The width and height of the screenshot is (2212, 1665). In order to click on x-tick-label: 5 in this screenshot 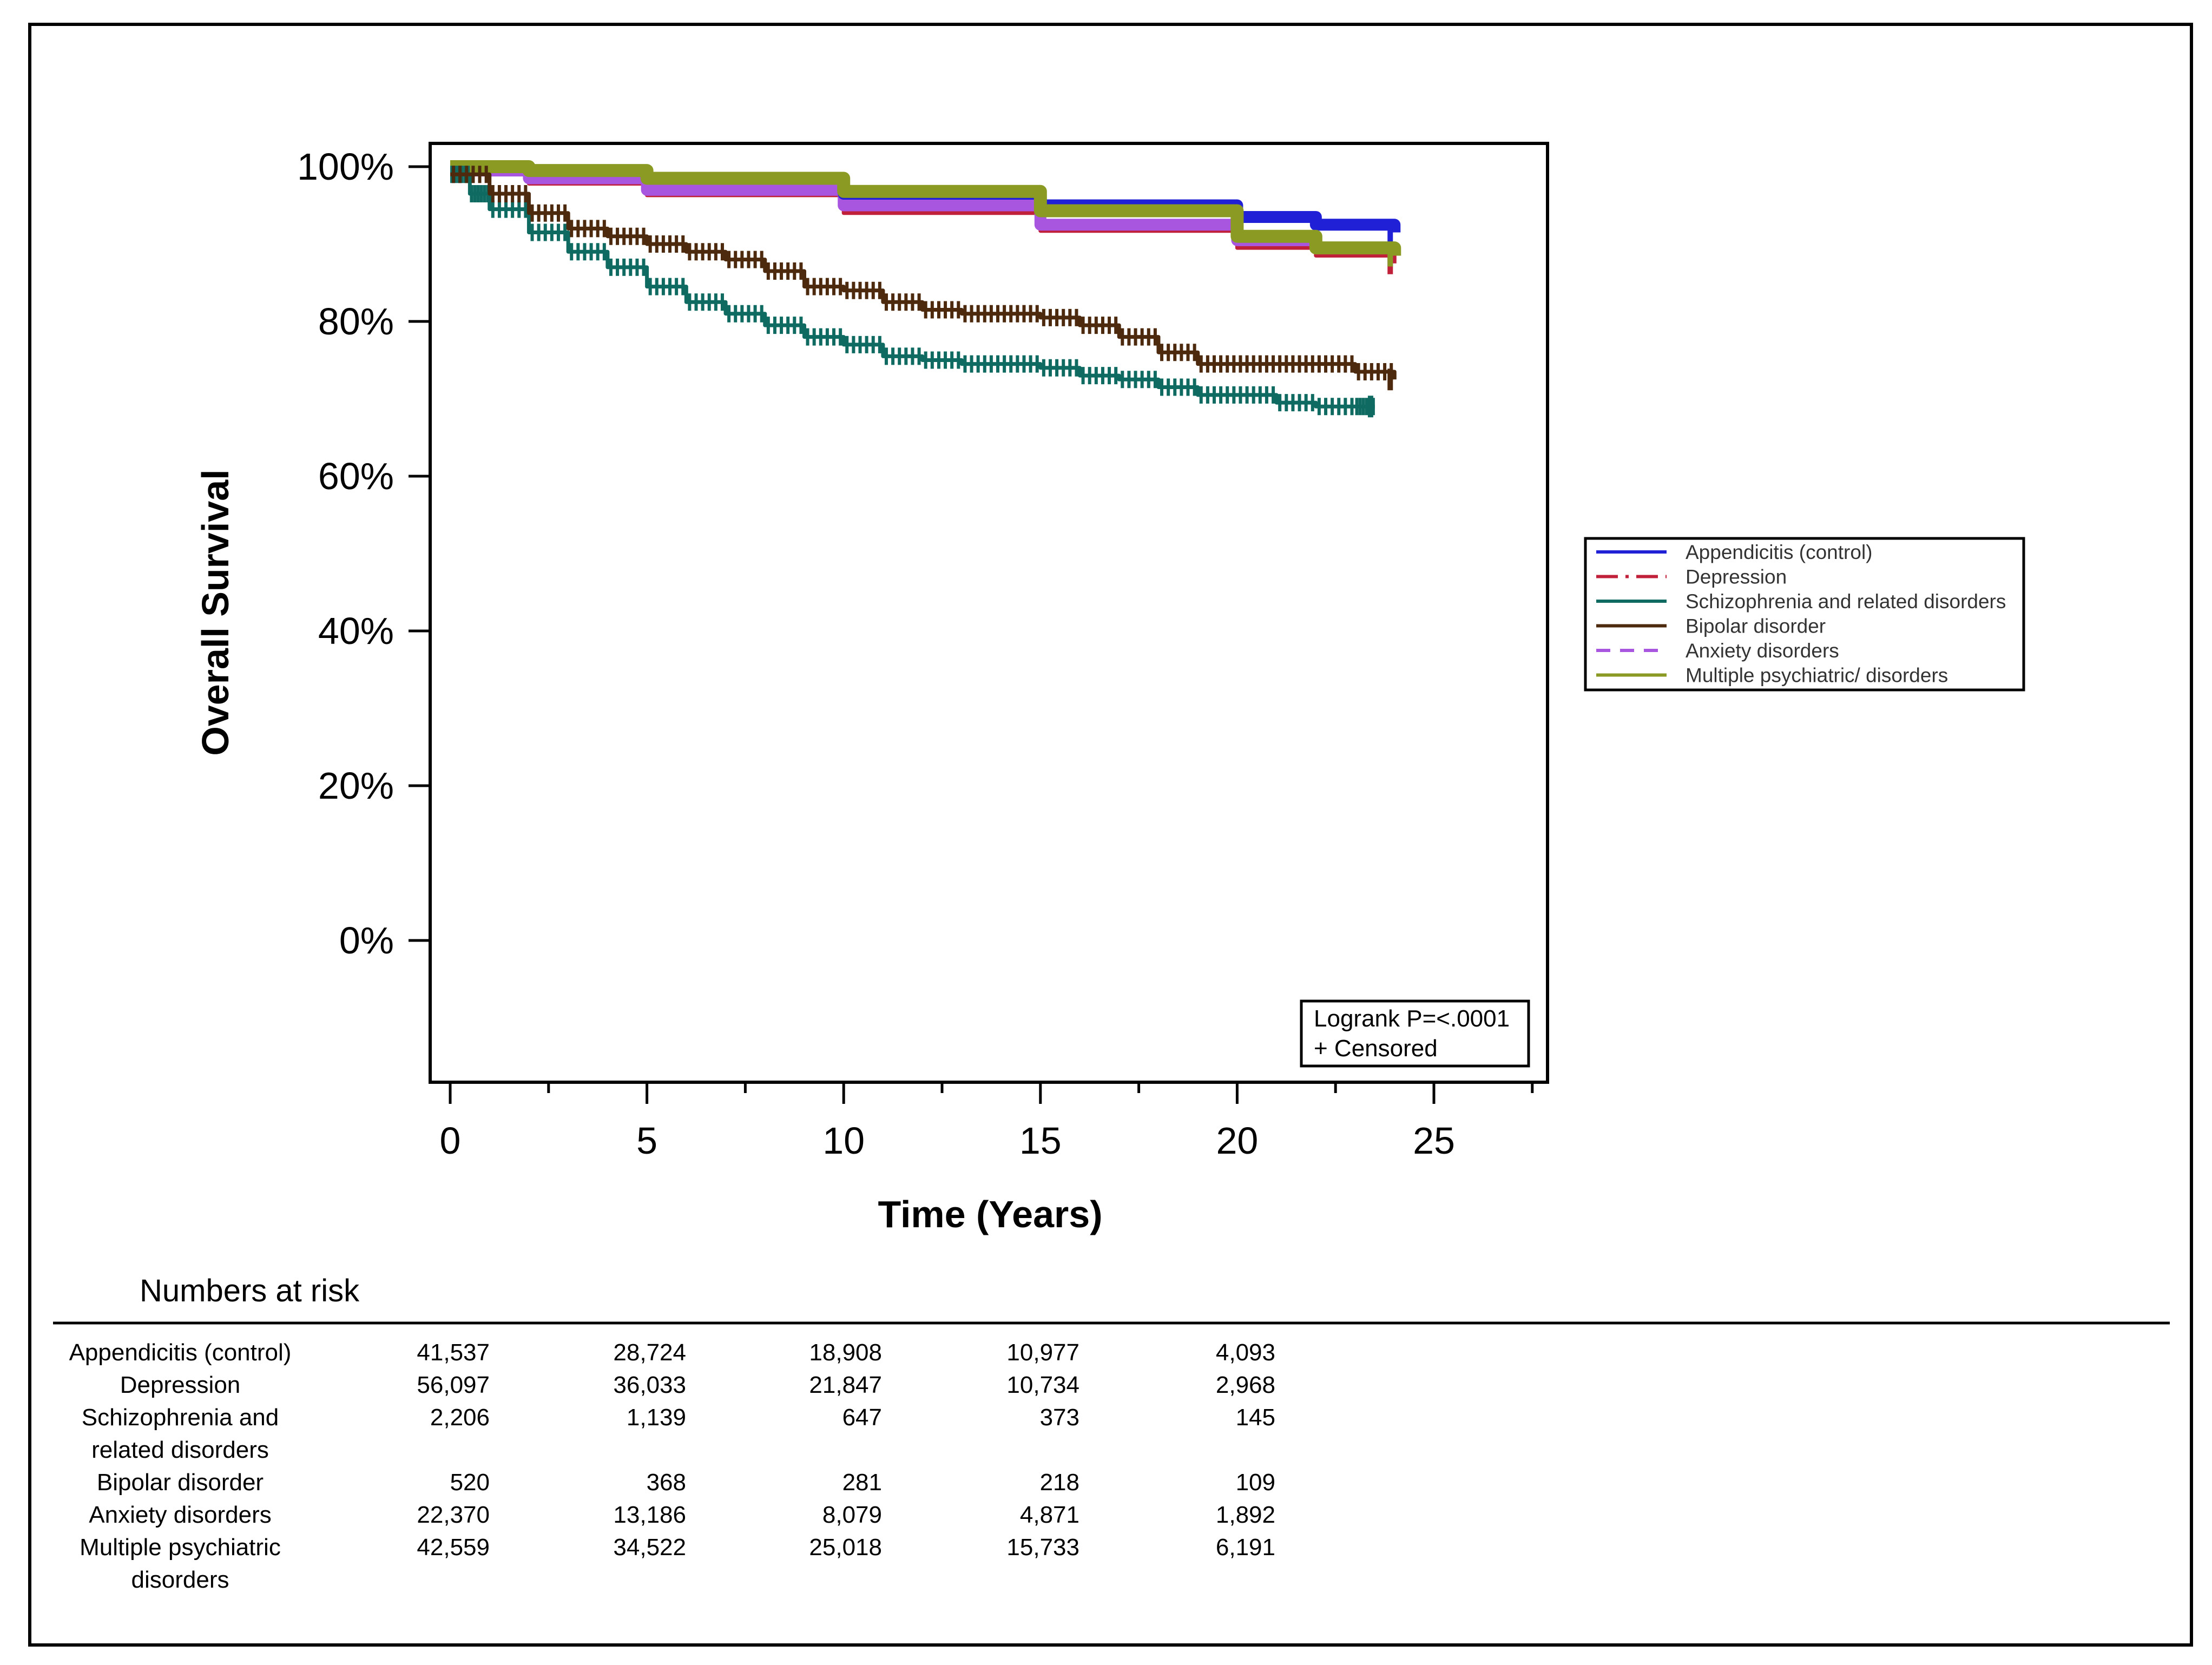, I will do `click(647, 1141)`.